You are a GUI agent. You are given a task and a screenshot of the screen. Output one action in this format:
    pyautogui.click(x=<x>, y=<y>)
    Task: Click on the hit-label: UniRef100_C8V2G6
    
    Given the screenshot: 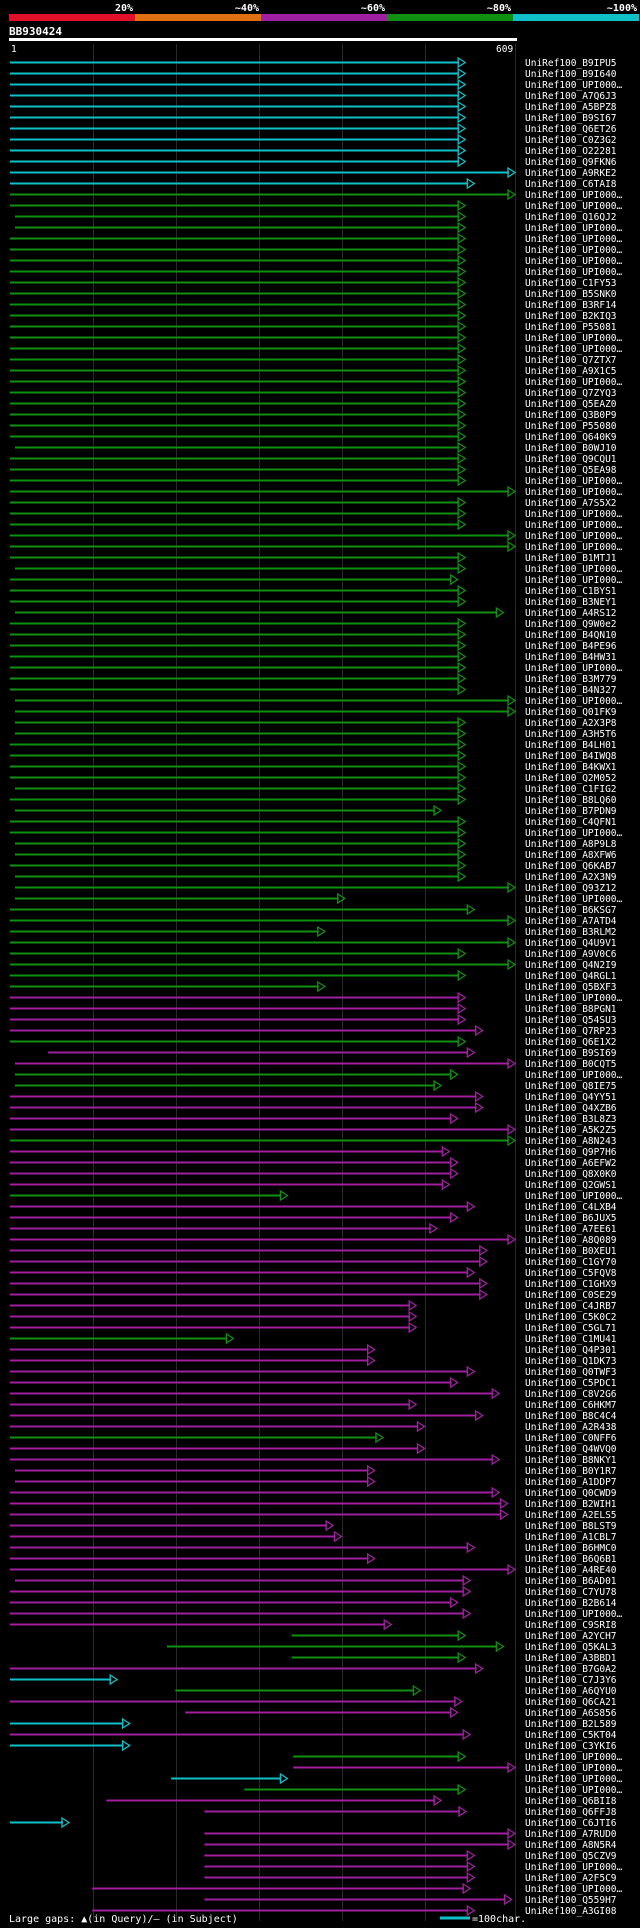 What is the action you would take?
    pyautogui.click(x=571, y=1394)
    